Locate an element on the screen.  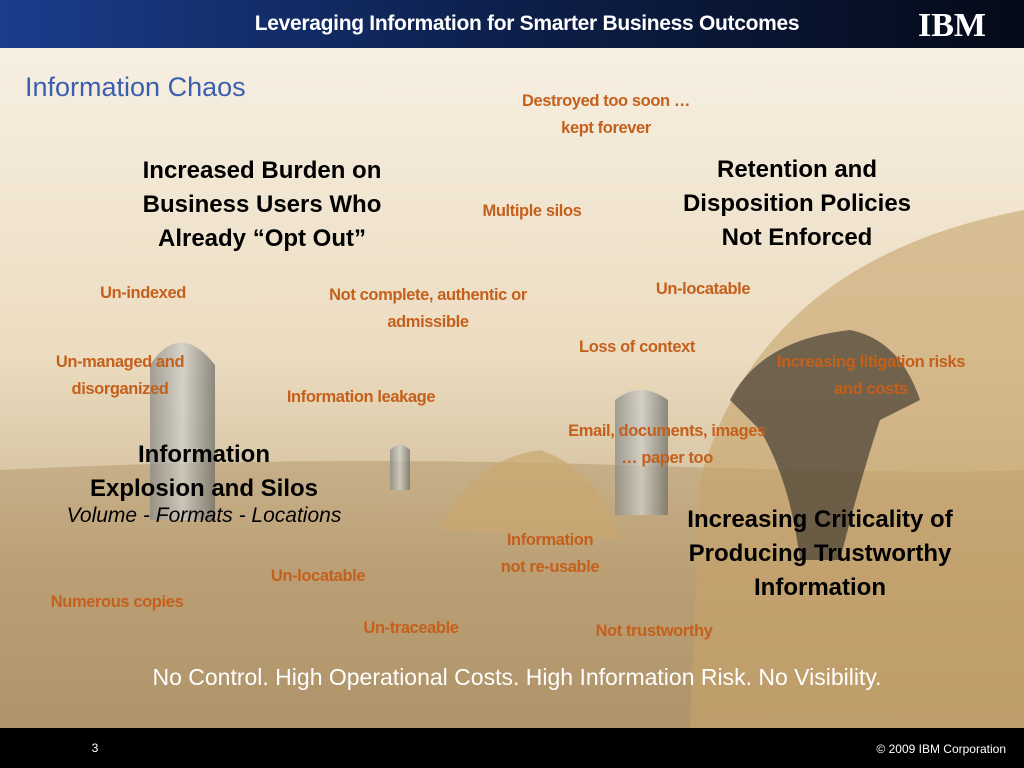
issue-label: Email, documents, images is located at coordinates (667, 431).